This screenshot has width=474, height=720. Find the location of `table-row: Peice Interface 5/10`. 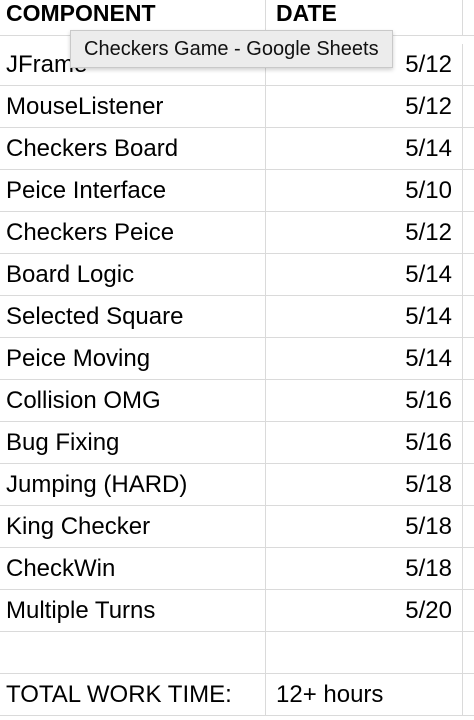

table-row: Peice Interface 5/10 is located at coordinates (237, 191).